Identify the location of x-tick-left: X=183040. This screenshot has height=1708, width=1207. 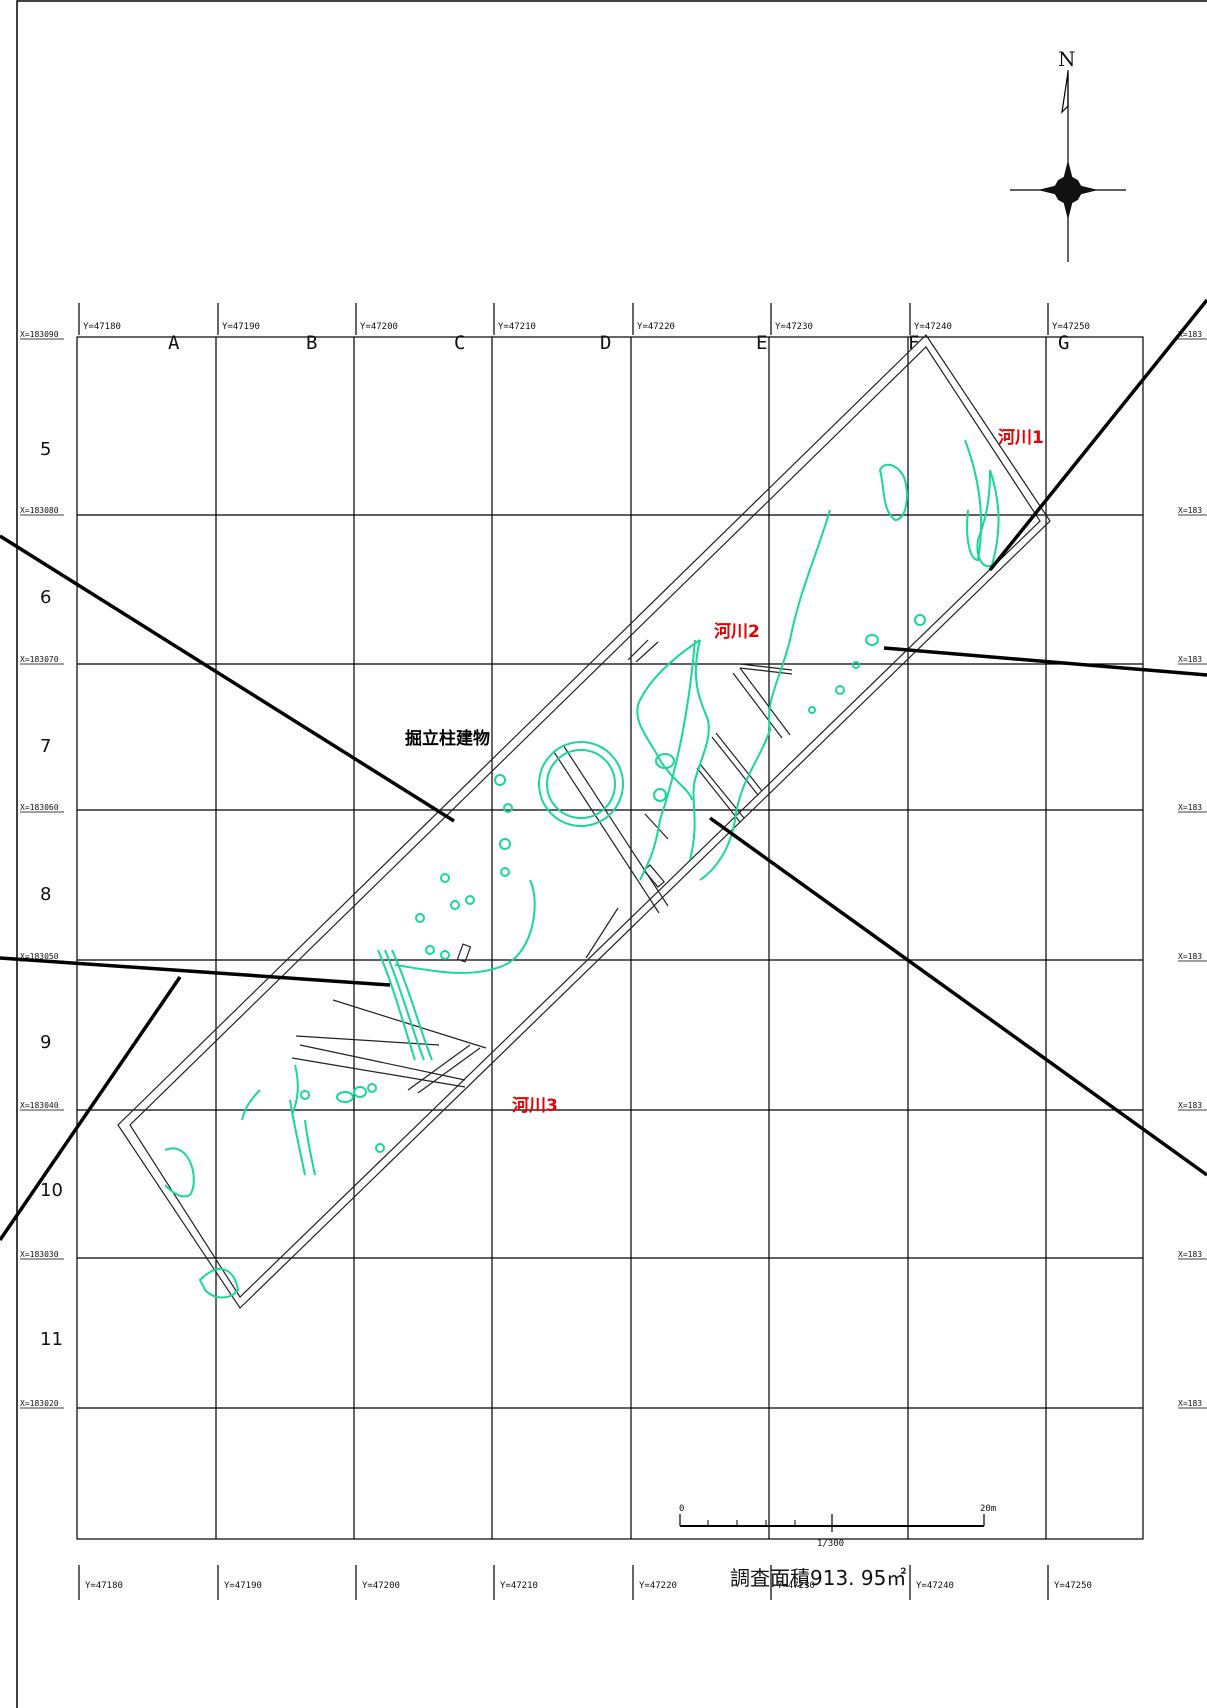
(39, 1105).